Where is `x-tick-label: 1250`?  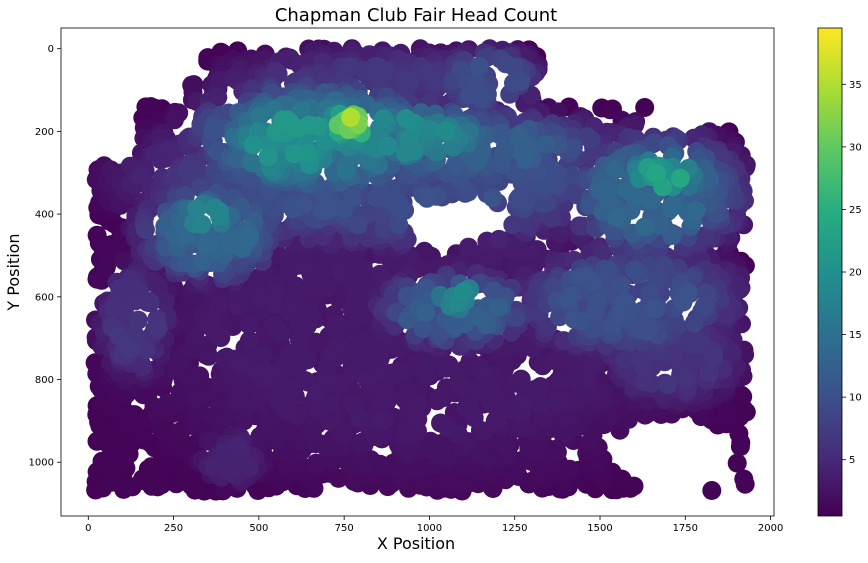 x-tick-label: 1250 is located at coordinates (514, 528).